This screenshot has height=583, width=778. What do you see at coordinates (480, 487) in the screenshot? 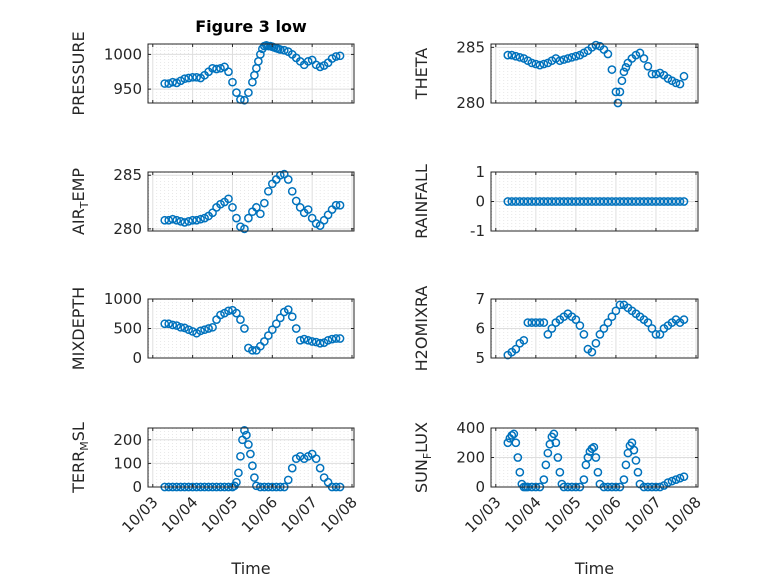
I see `y-tick-label: 0` at bounding box center [480, 487].